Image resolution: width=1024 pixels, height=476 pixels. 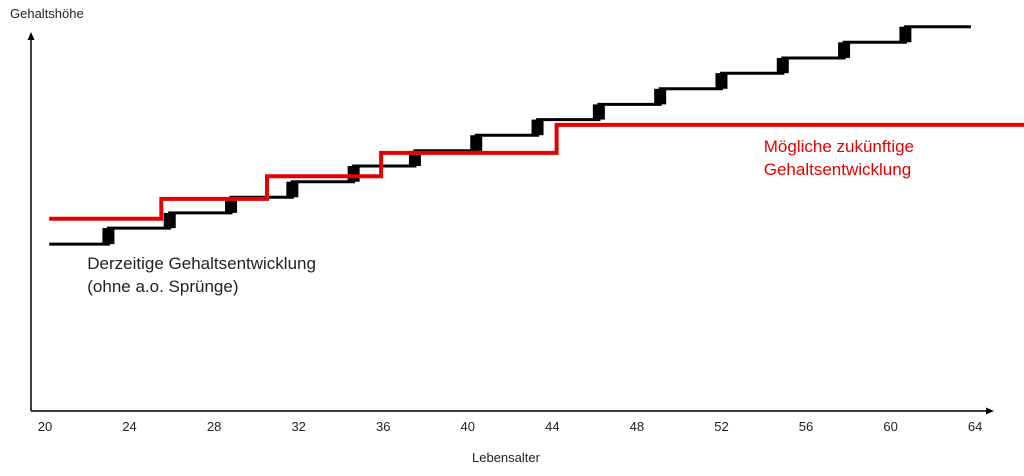 What do you see at coordinates (837, 169) in the screenshot?
I see `annotation-1-line-1: Gehaltsentwicklung` at bounding box center [837, 169].